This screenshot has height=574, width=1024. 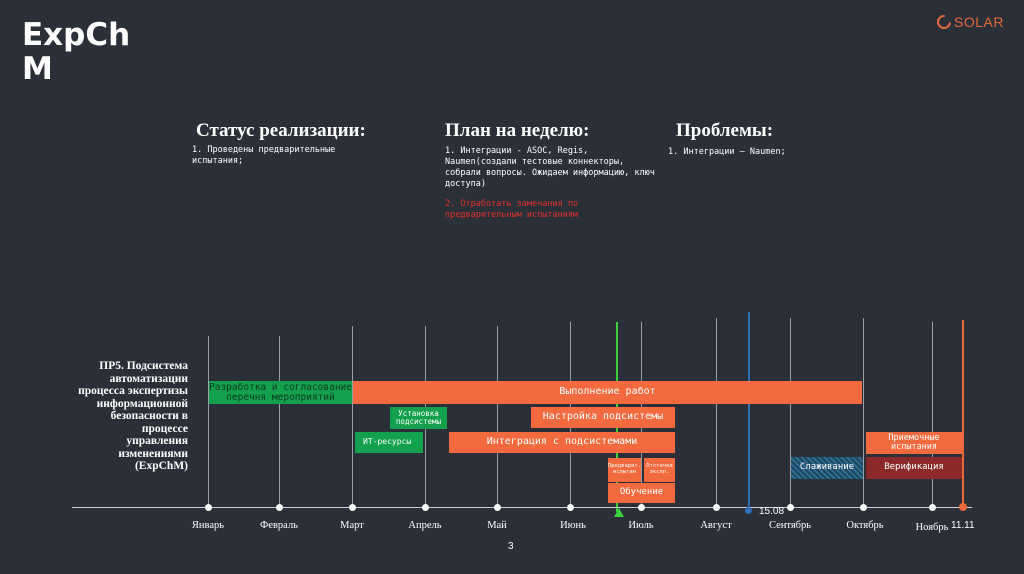 I want to click on status-heading: Статус реализации:, so click(x=281, y=130).